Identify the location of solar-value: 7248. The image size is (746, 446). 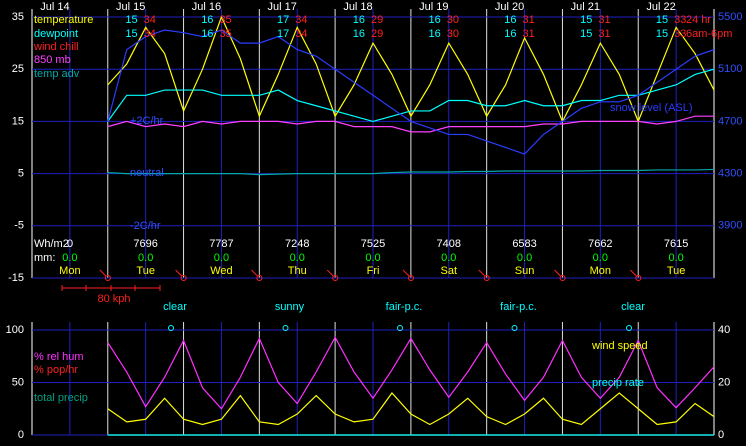
(297, 244).